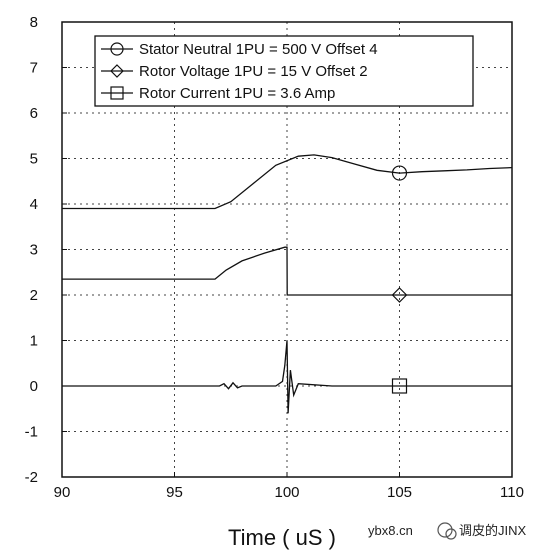 The image size is (545, 560). I want to click on legend-entry: Rotor Current 1PU = 3.6 Amp, so click(237, 93).